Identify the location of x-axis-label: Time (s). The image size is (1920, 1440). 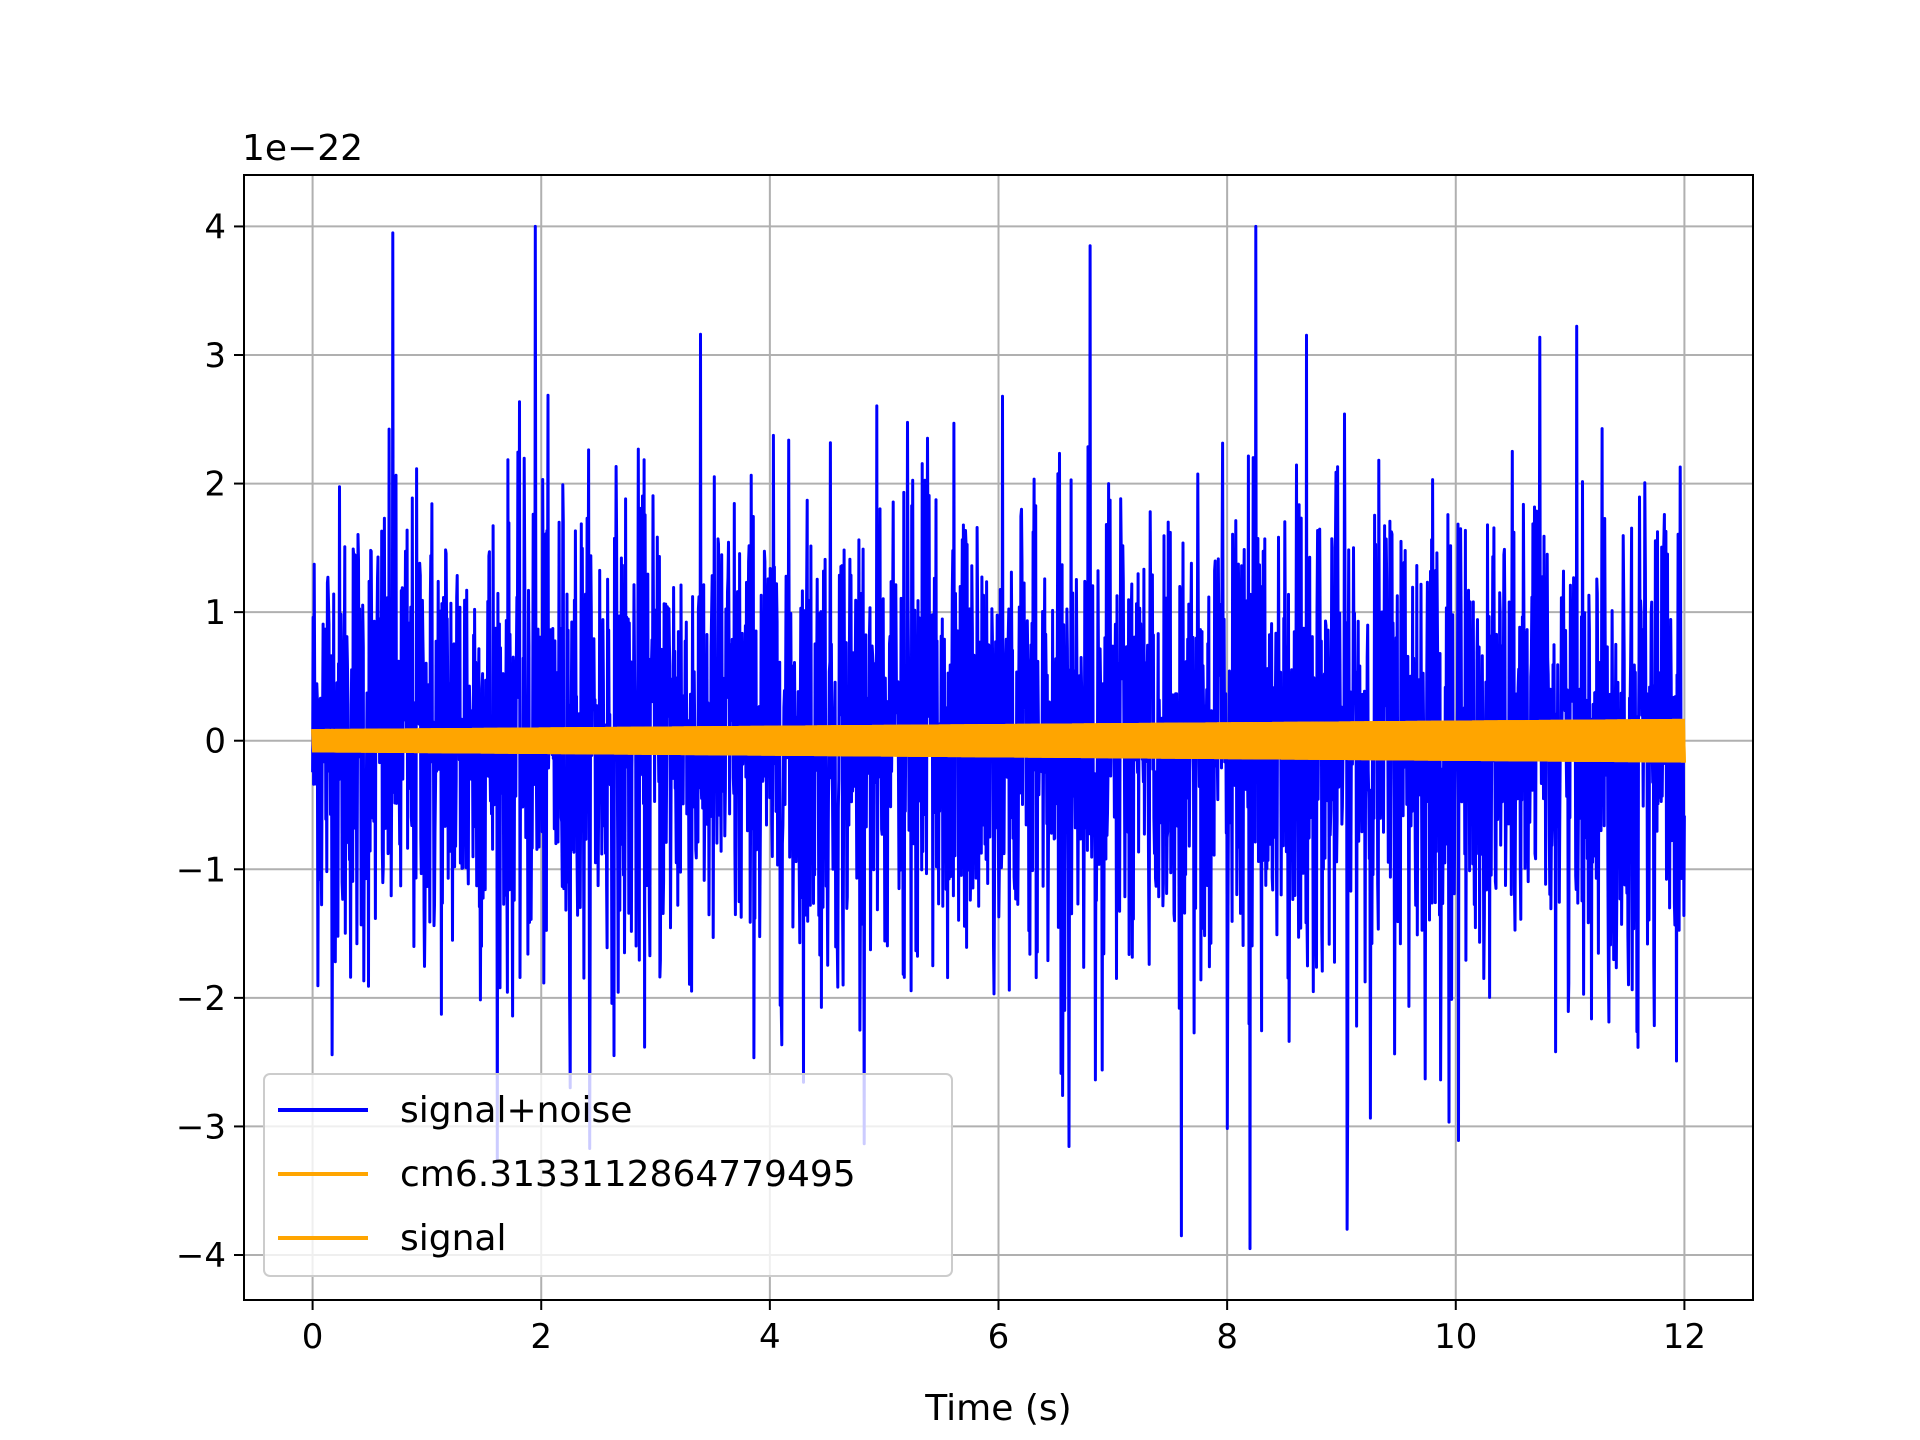
(997, 1408).